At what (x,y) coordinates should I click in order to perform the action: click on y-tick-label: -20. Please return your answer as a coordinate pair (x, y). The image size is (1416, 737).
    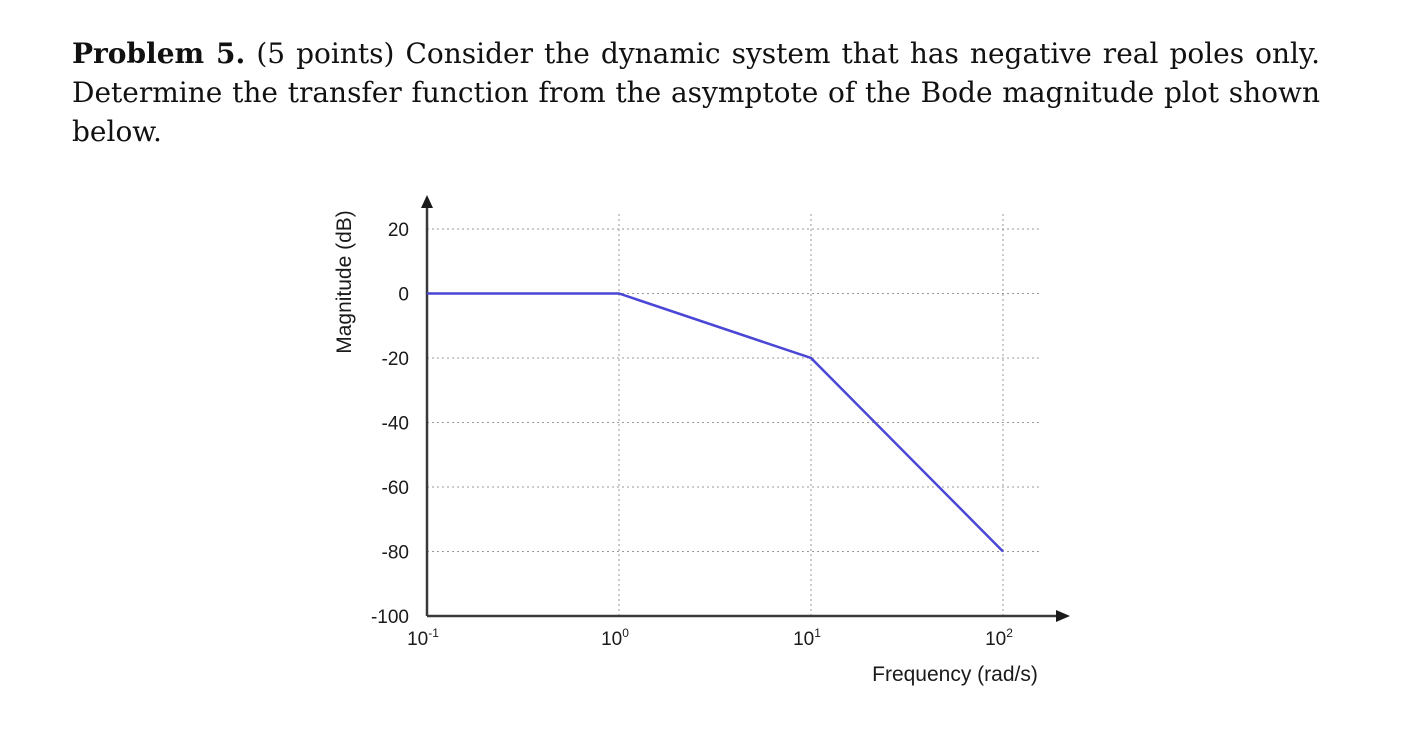
    Looking at the image, I should click on (395, 359).